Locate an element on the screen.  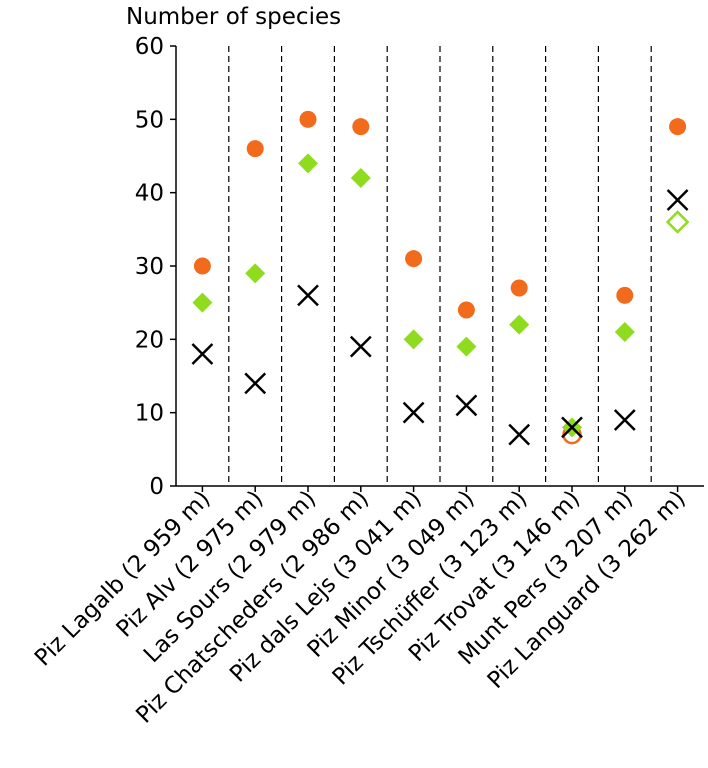
y-axis-title: Number of species is located at coordinates (233, 17).